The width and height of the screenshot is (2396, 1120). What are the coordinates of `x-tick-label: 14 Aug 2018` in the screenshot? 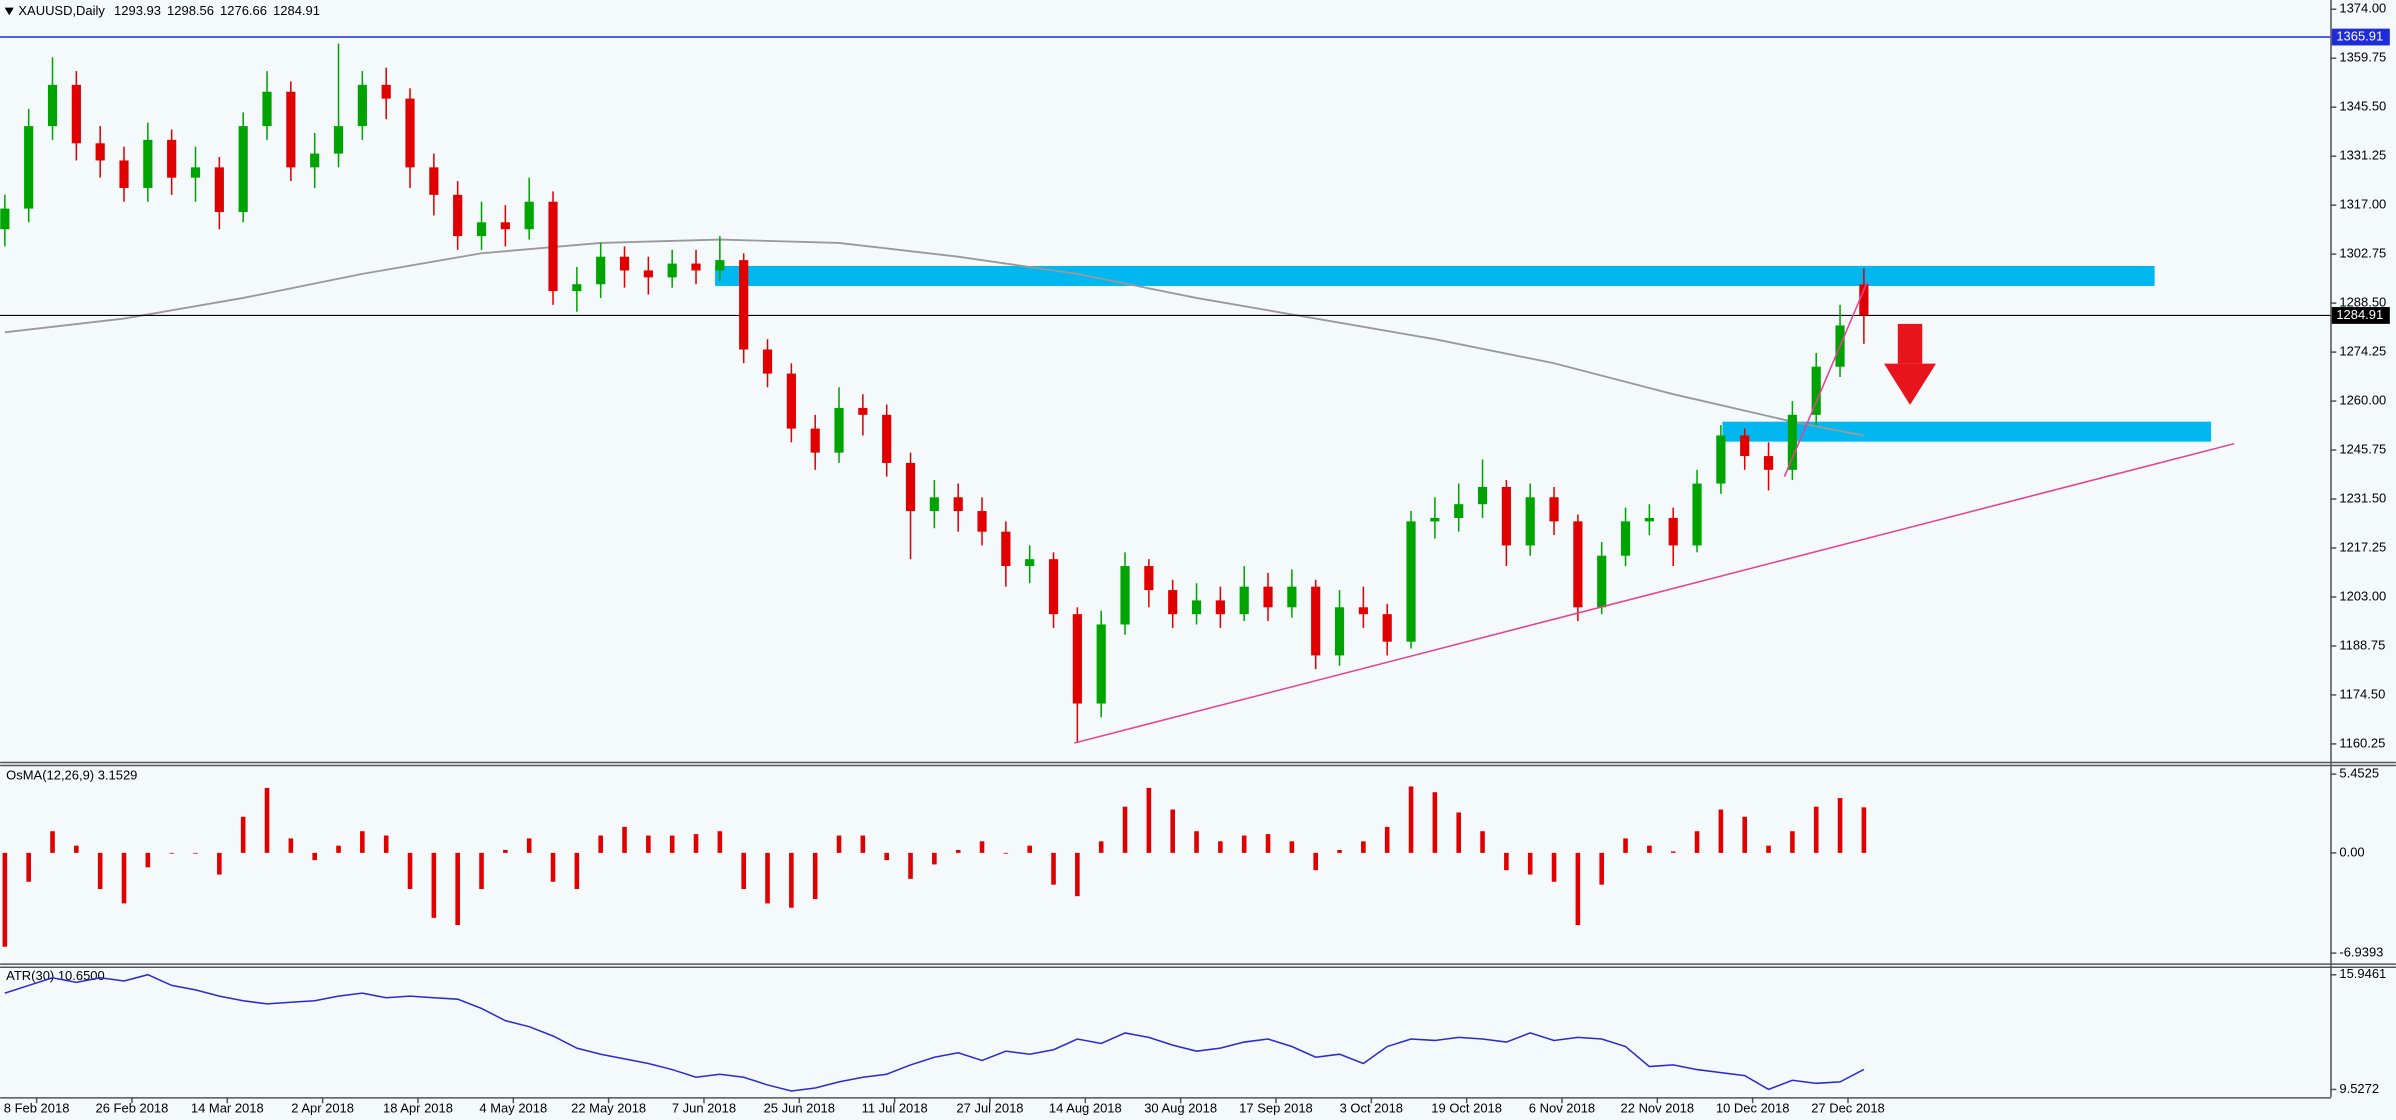 It's located at (1085, 1108).